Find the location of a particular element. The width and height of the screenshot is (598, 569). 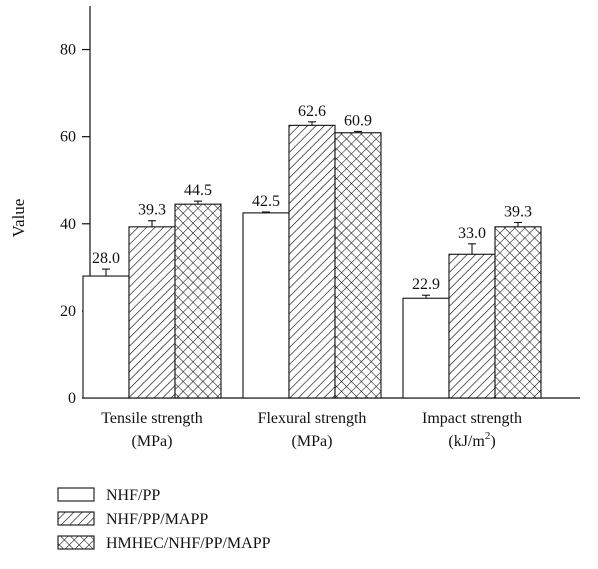

y-tick-label: 40 is located at coordinates (68, 224).